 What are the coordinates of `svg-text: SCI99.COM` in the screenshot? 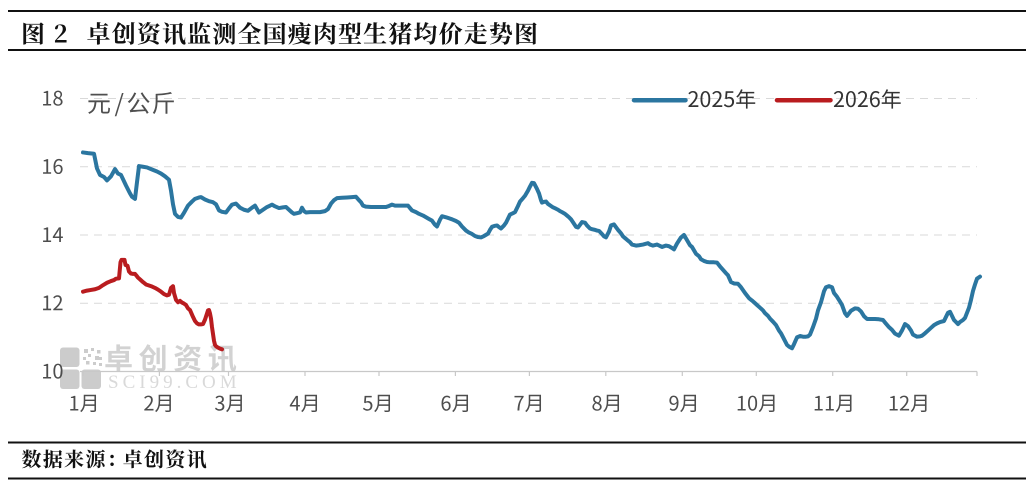 It's located at (174, 382).